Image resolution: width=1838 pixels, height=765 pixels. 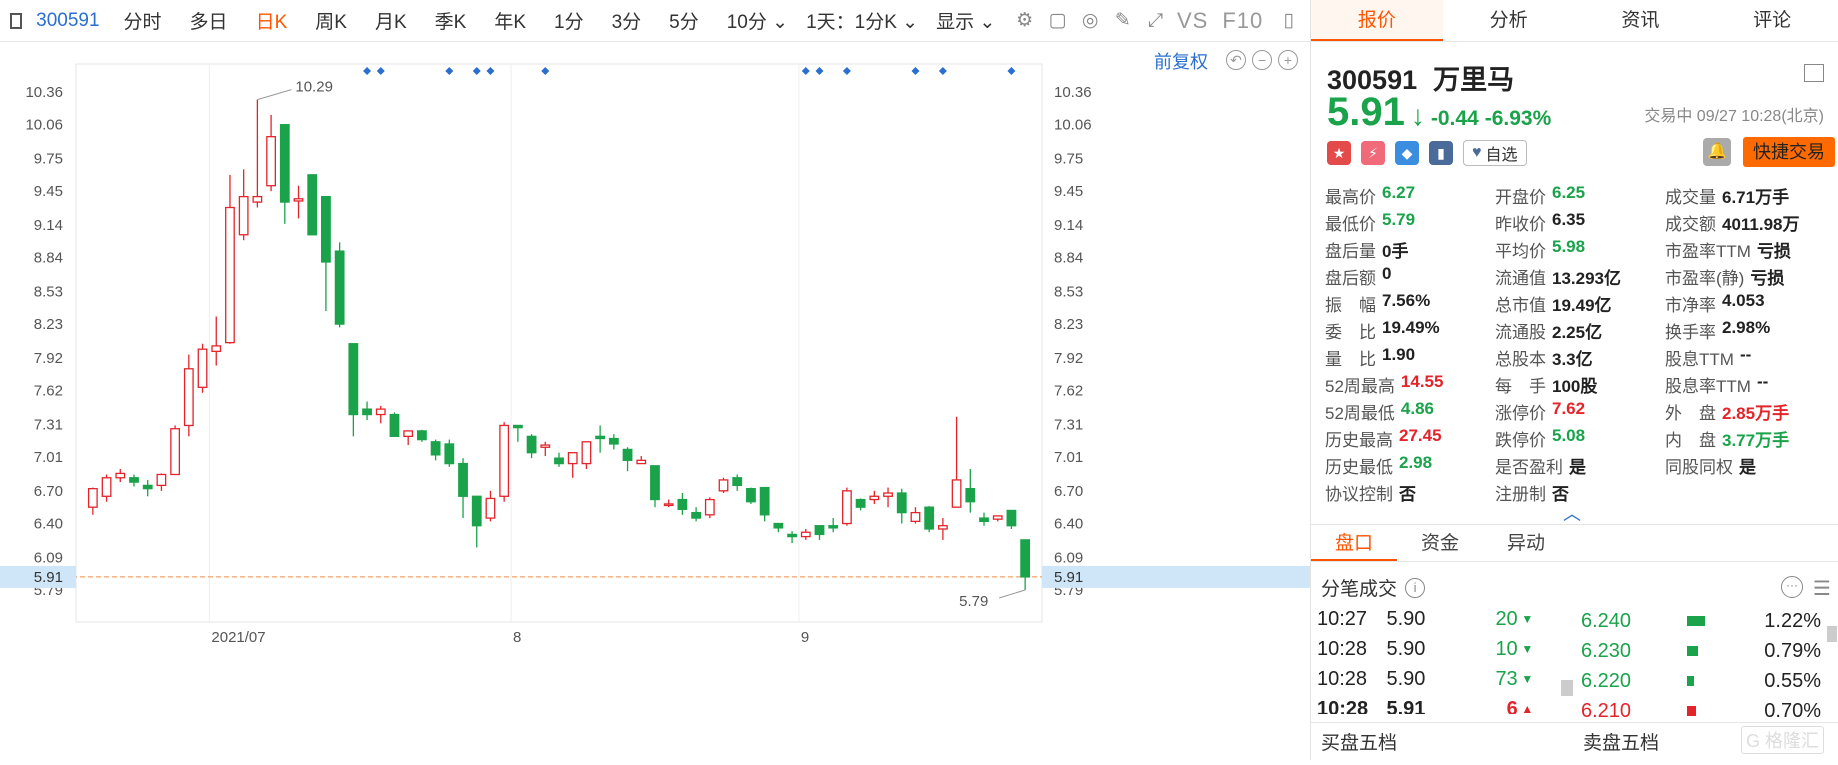 I want to click on order-subtabs: 盘口 资金 异动, so click(x=1574, y=543).